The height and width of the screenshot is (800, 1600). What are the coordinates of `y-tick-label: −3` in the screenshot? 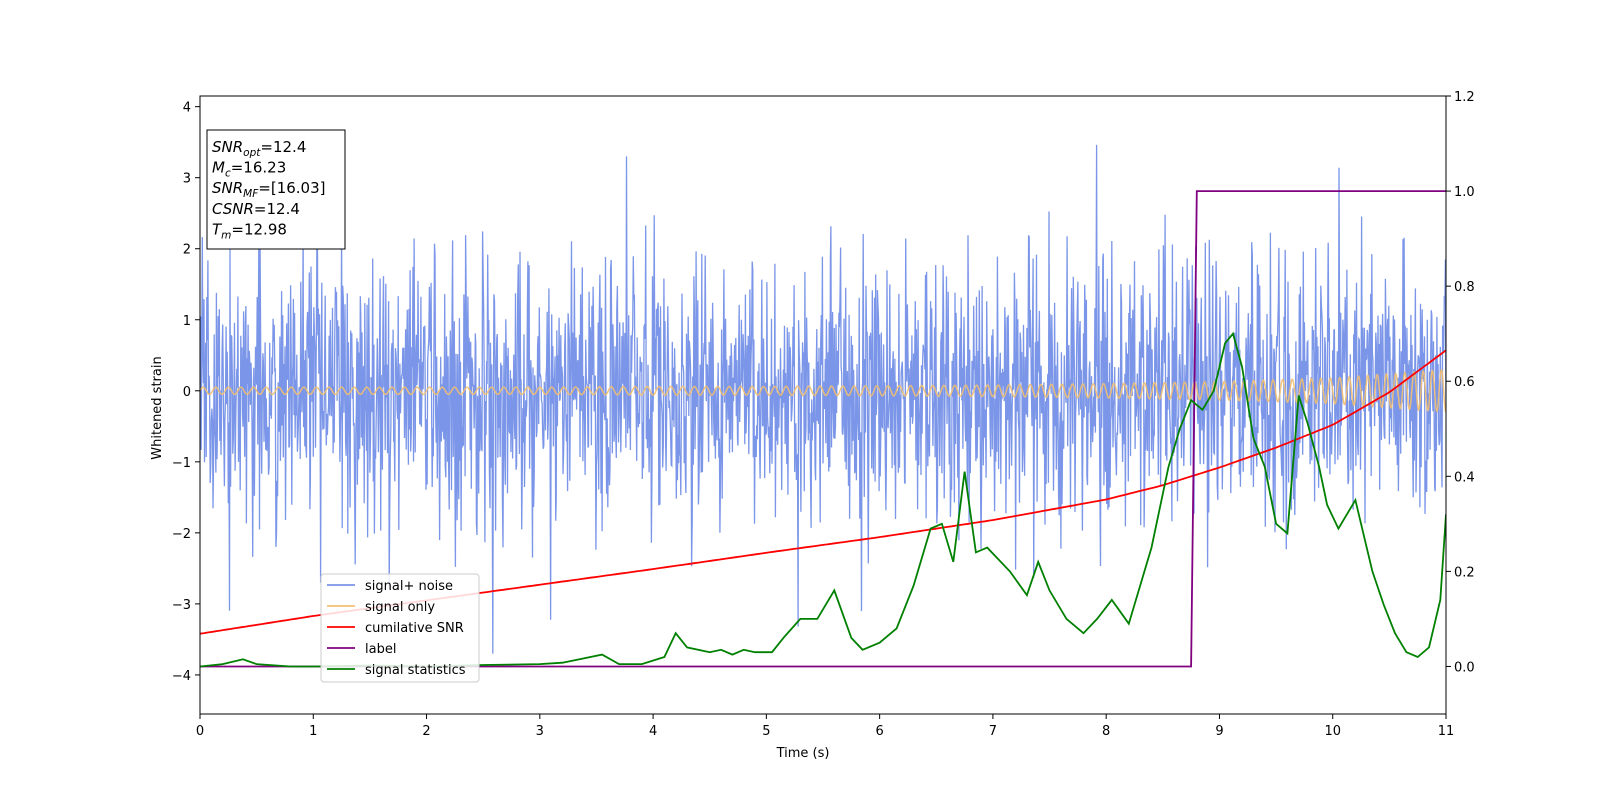 It's located at (181, 605).